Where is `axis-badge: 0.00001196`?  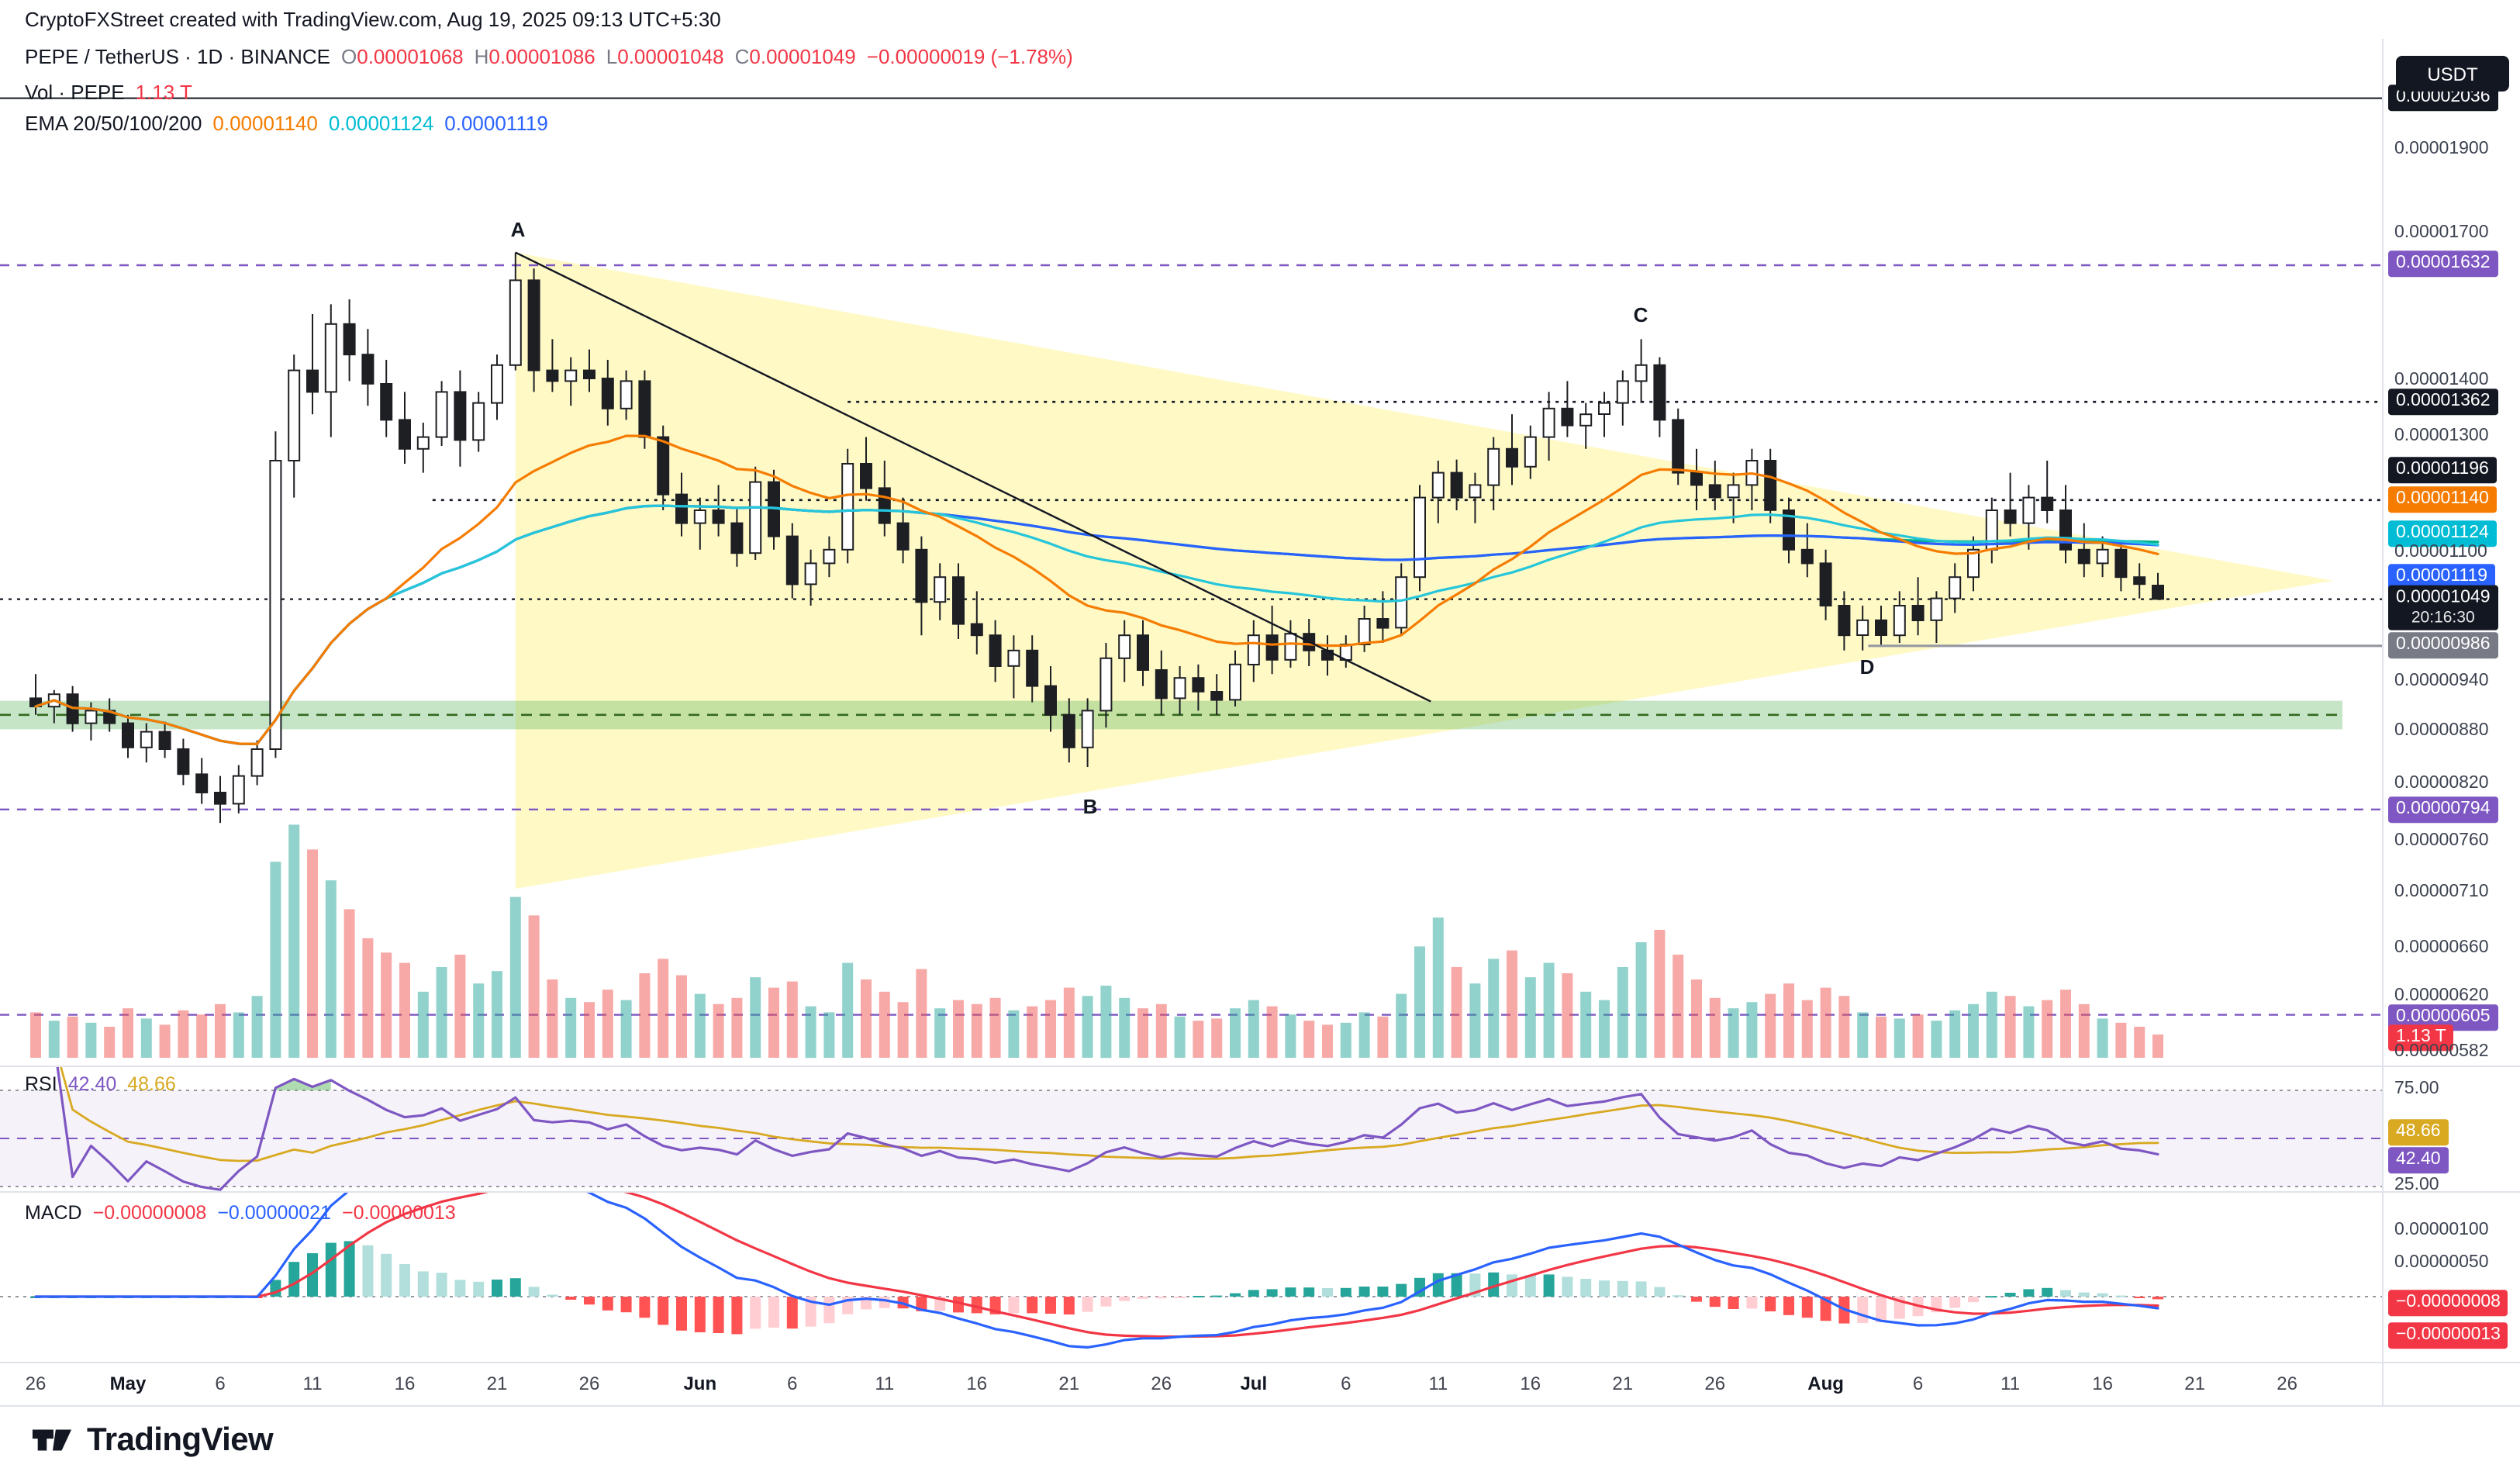 axis-badge: 0.00001196 is located at coordinates (2442, 470).